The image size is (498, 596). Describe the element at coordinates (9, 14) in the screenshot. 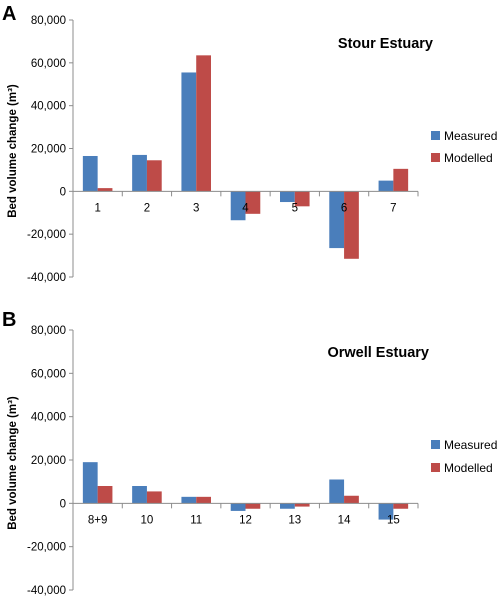

I see `panel-label: A` at that location.